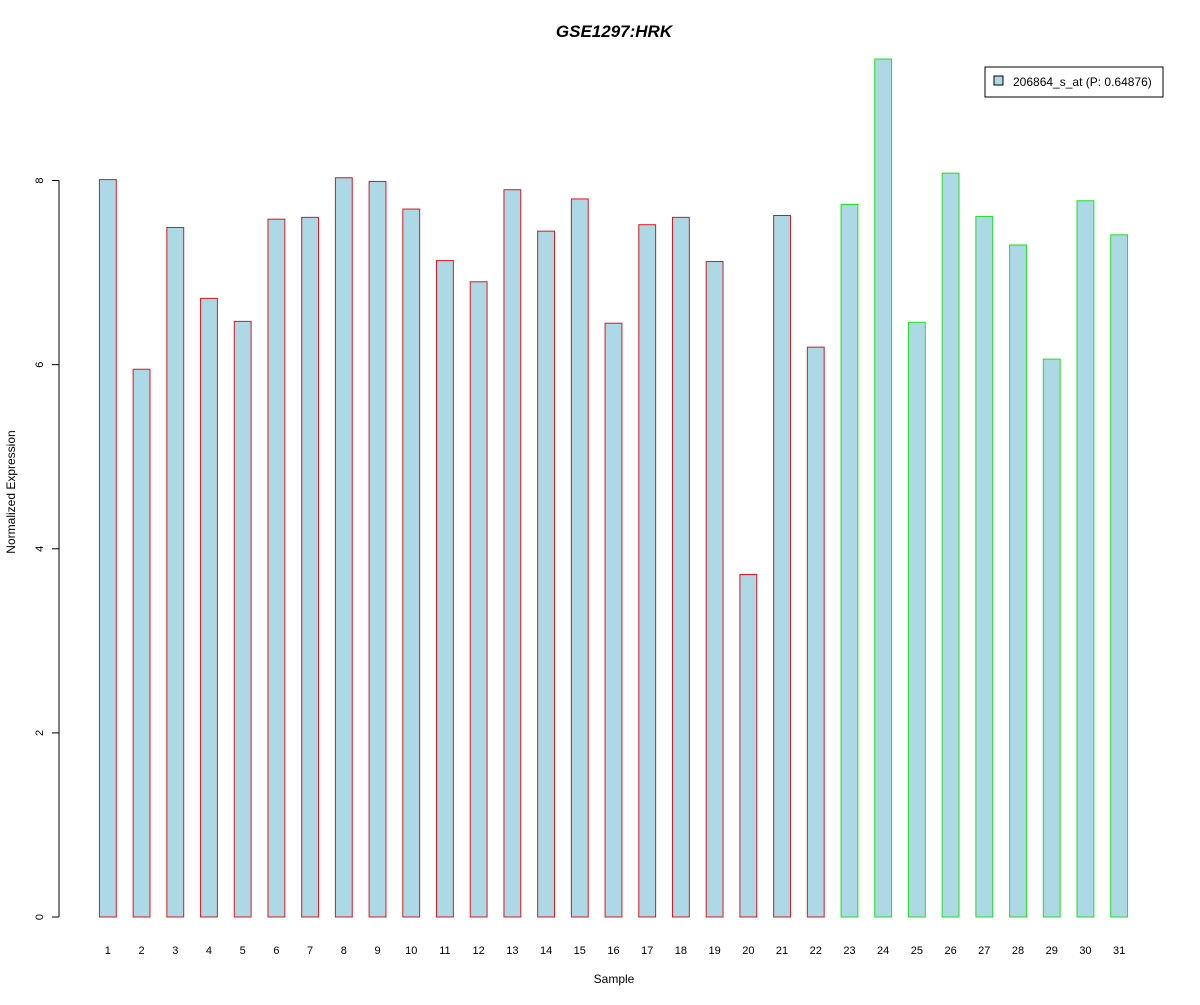 The width and height of the screenshot is (1200, 1005). Describe the element at coordinates (40, 180) in the screenshot. I see `y-tick-label: 8` at that location.